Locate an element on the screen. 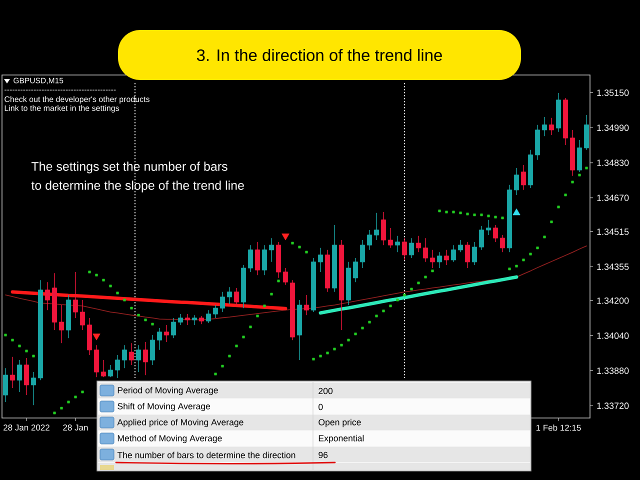 This screenshot has width=640, height=480. annotation: Period of Moving Average is located at coordinates (168, 391).